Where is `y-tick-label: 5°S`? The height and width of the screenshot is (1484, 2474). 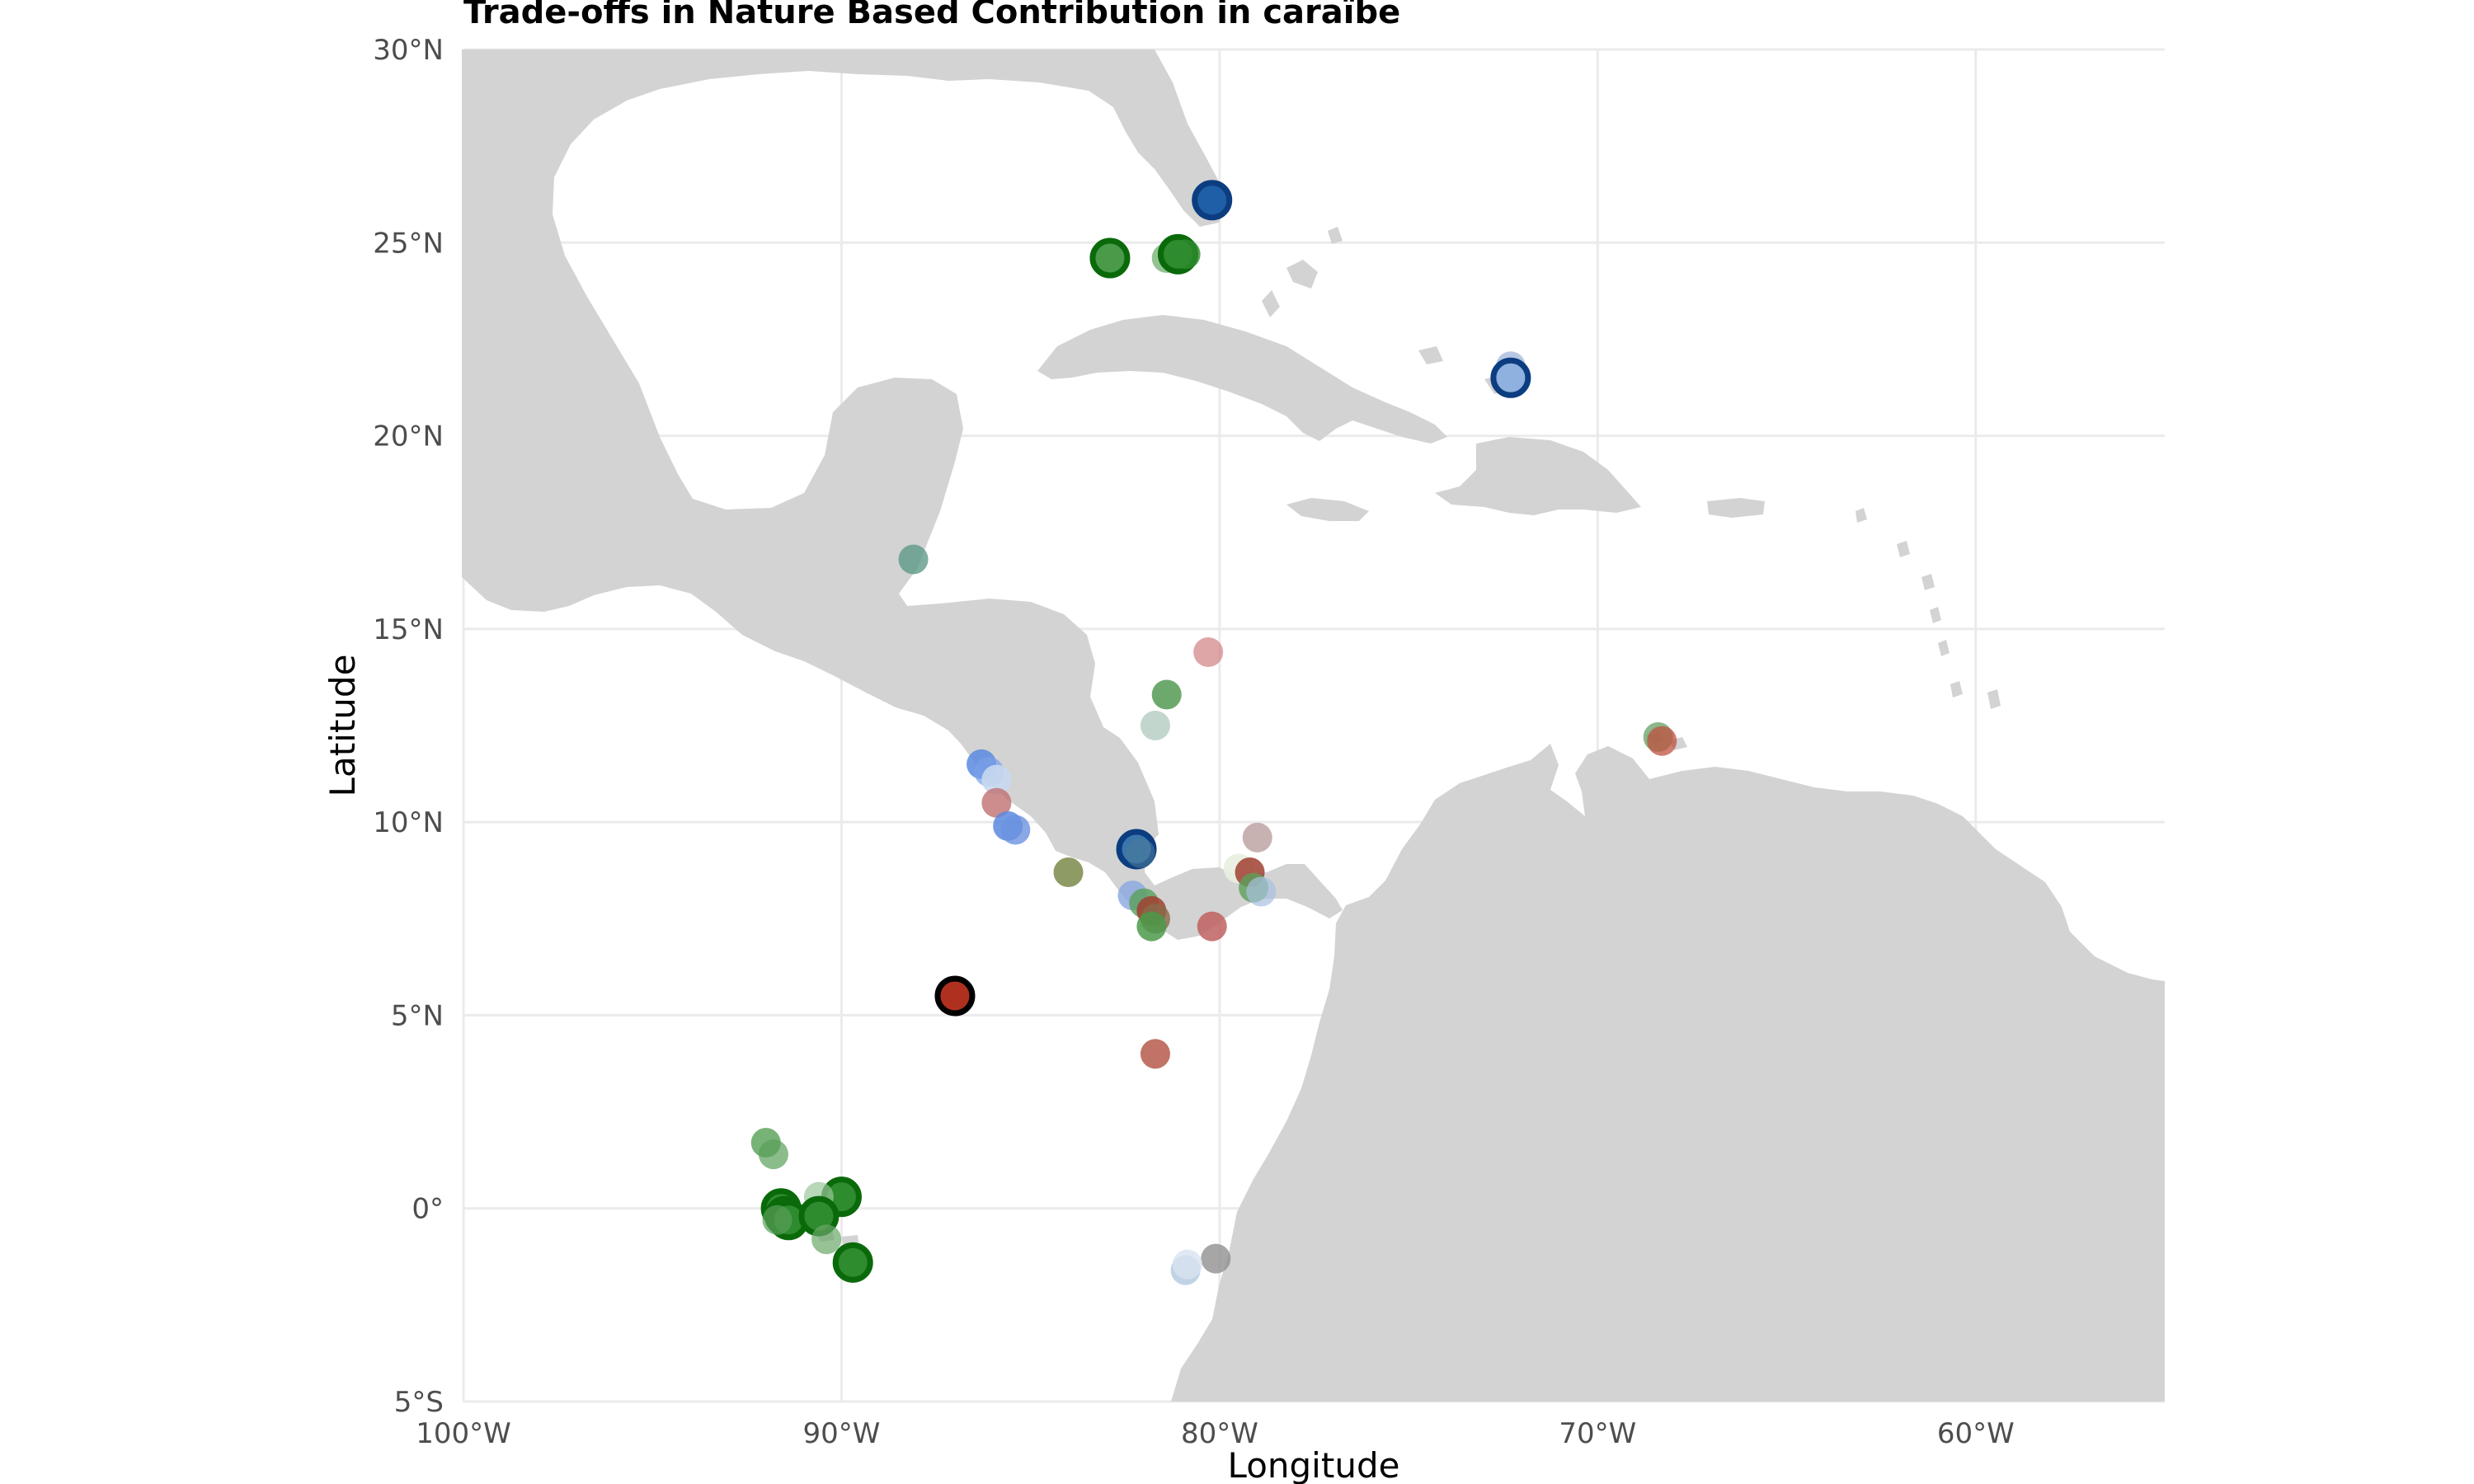 y-tick-label: 5°S is located at coordinates (419, 1402).